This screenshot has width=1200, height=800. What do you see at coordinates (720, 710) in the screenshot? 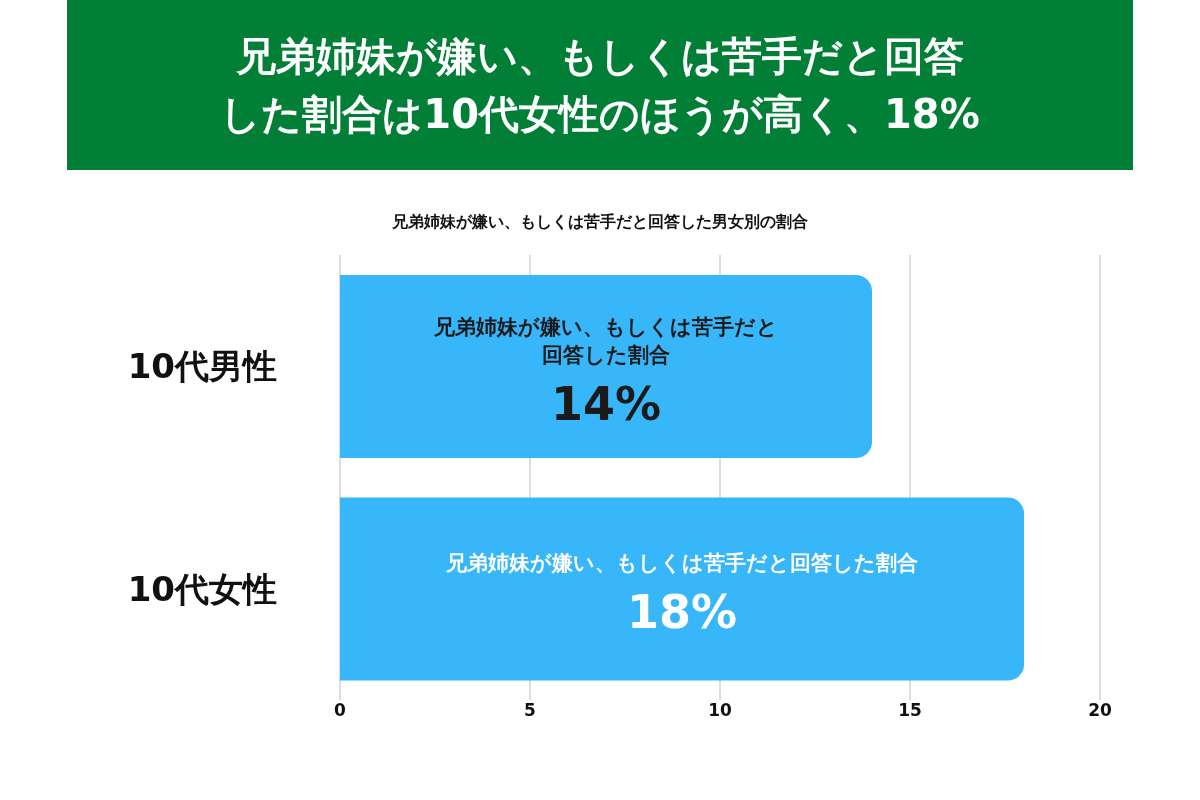
I see `x-tick-label: 10` at bounding box center [720, 710].